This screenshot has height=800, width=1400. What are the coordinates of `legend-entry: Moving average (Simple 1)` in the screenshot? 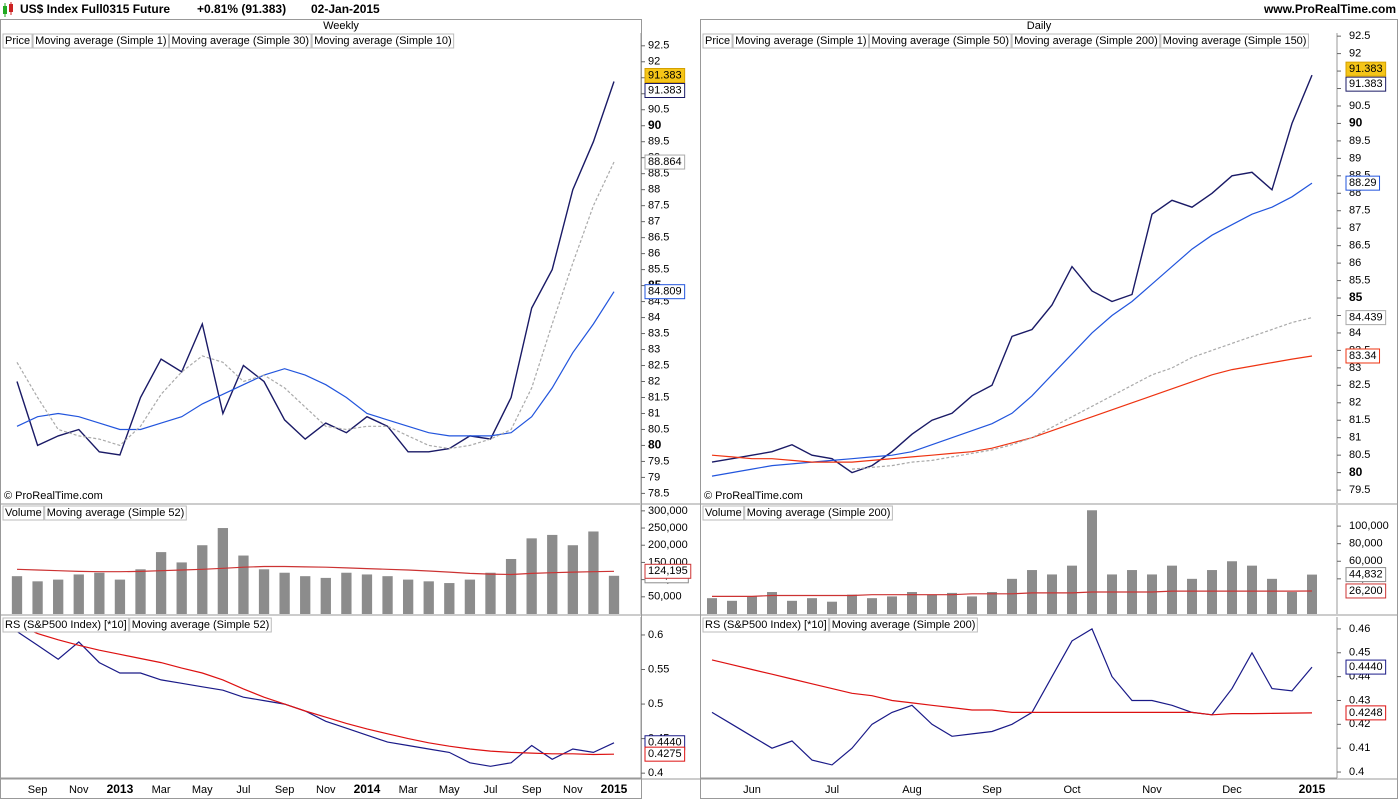 It's located at (100, 41).